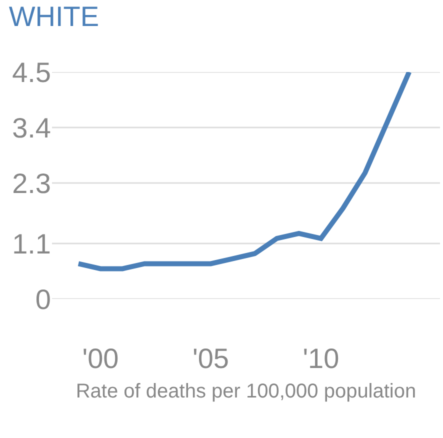 The height and width of the screenshot is (438, 443). What do you see at coordinates (100, 358) in the screenshot?
I see `x-tick-label: '00` at bounding box center [100, 358].